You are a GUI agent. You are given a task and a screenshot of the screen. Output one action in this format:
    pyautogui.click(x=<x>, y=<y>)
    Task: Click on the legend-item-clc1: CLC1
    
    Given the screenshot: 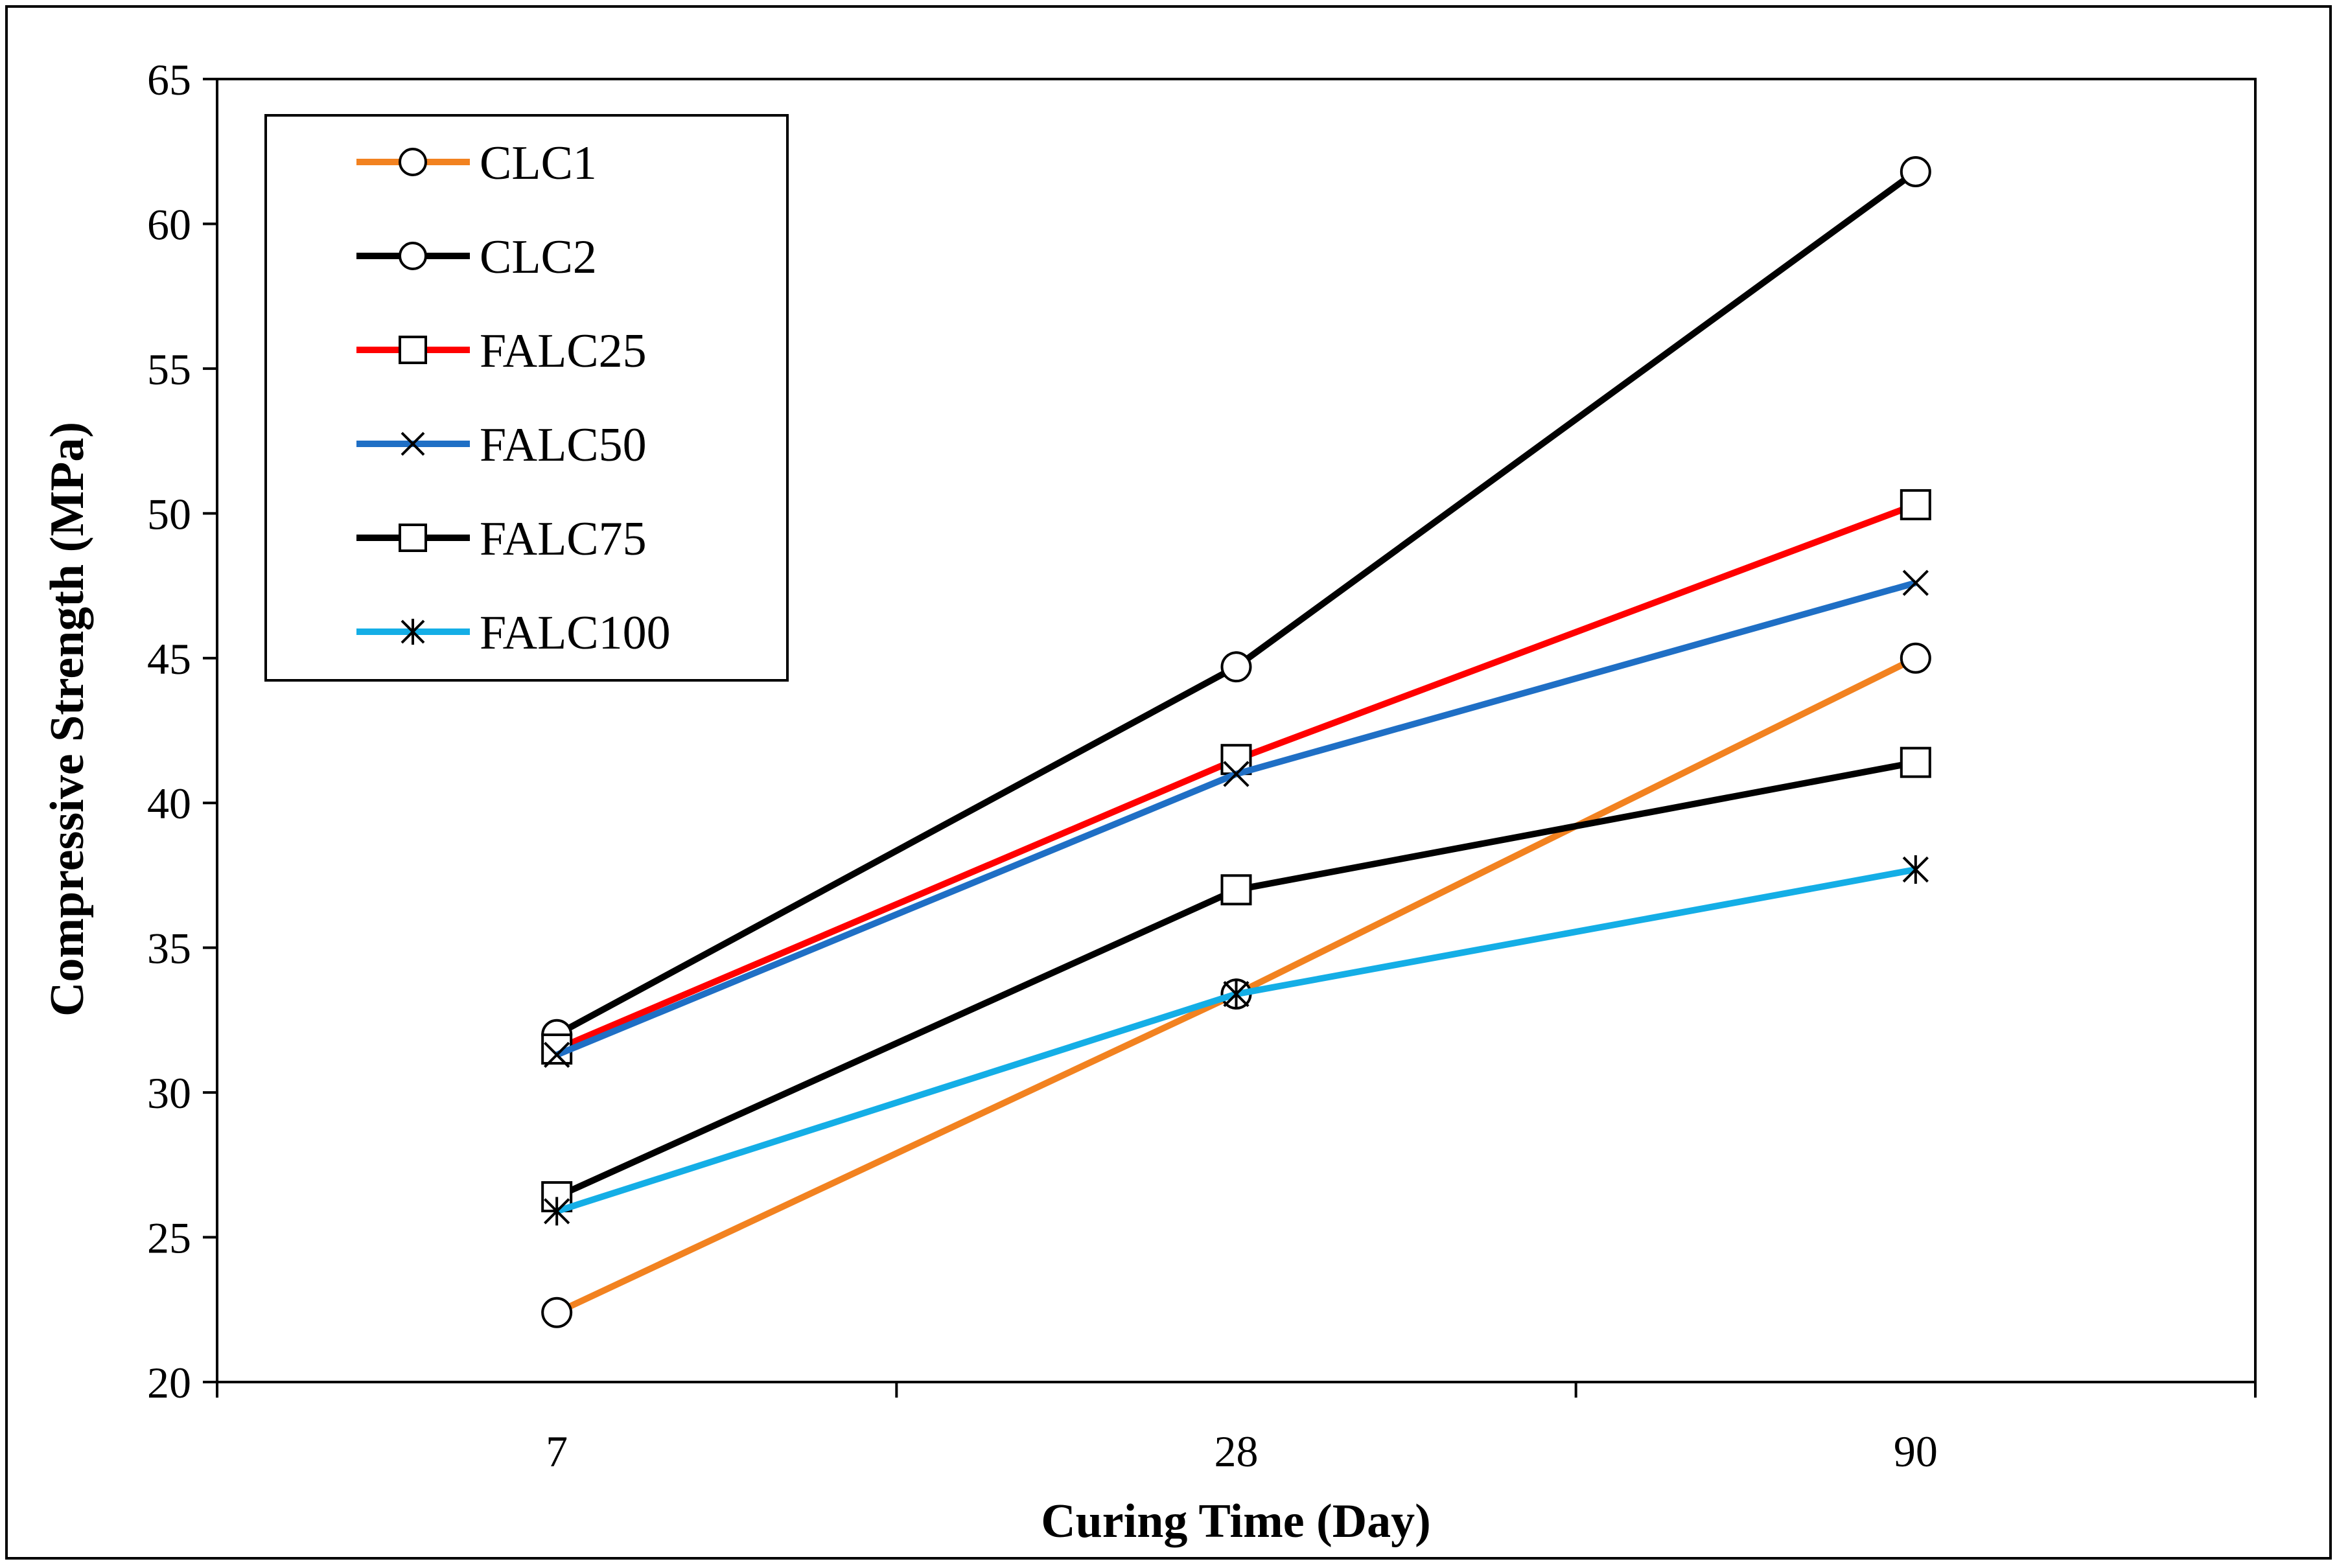 What is the action you would take?
    pyautogui.click(x=476, y=163)
    